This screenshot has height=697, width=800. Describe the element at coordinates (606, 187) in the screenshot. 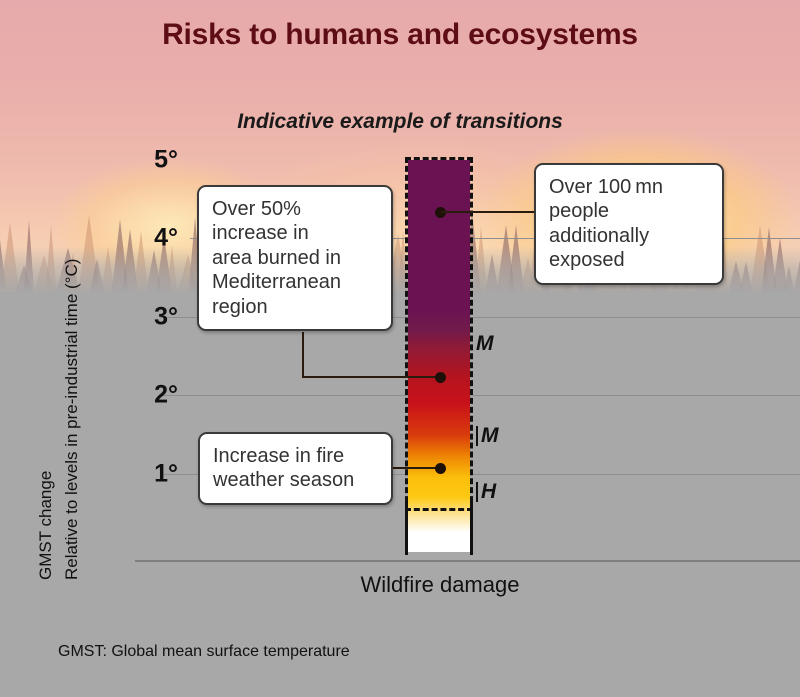

I see `callout-line: Over 100 mn` at that location.